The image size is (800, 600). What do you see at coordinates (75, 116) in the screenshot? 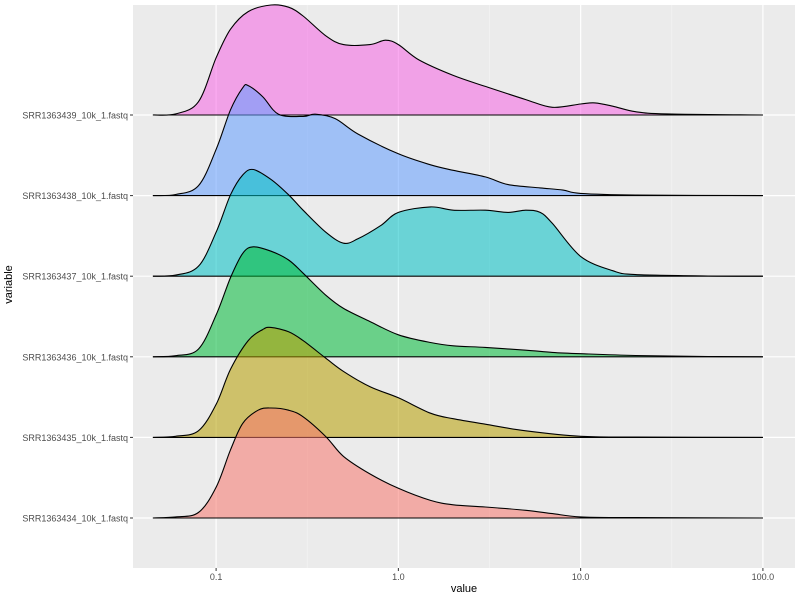
I see `y-tick-label: SRR1363439_10k_1.fastq` at bounding box center [75, 116].